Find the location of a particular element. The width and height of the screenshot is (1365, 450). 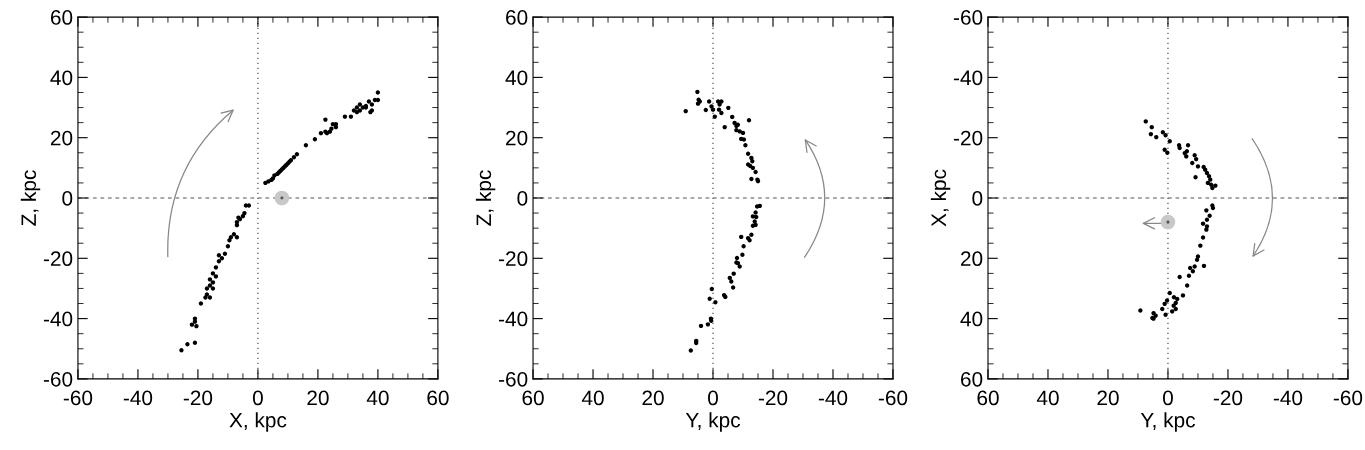

x-axis-title: X, kpc is located at coordinates (258, 422).